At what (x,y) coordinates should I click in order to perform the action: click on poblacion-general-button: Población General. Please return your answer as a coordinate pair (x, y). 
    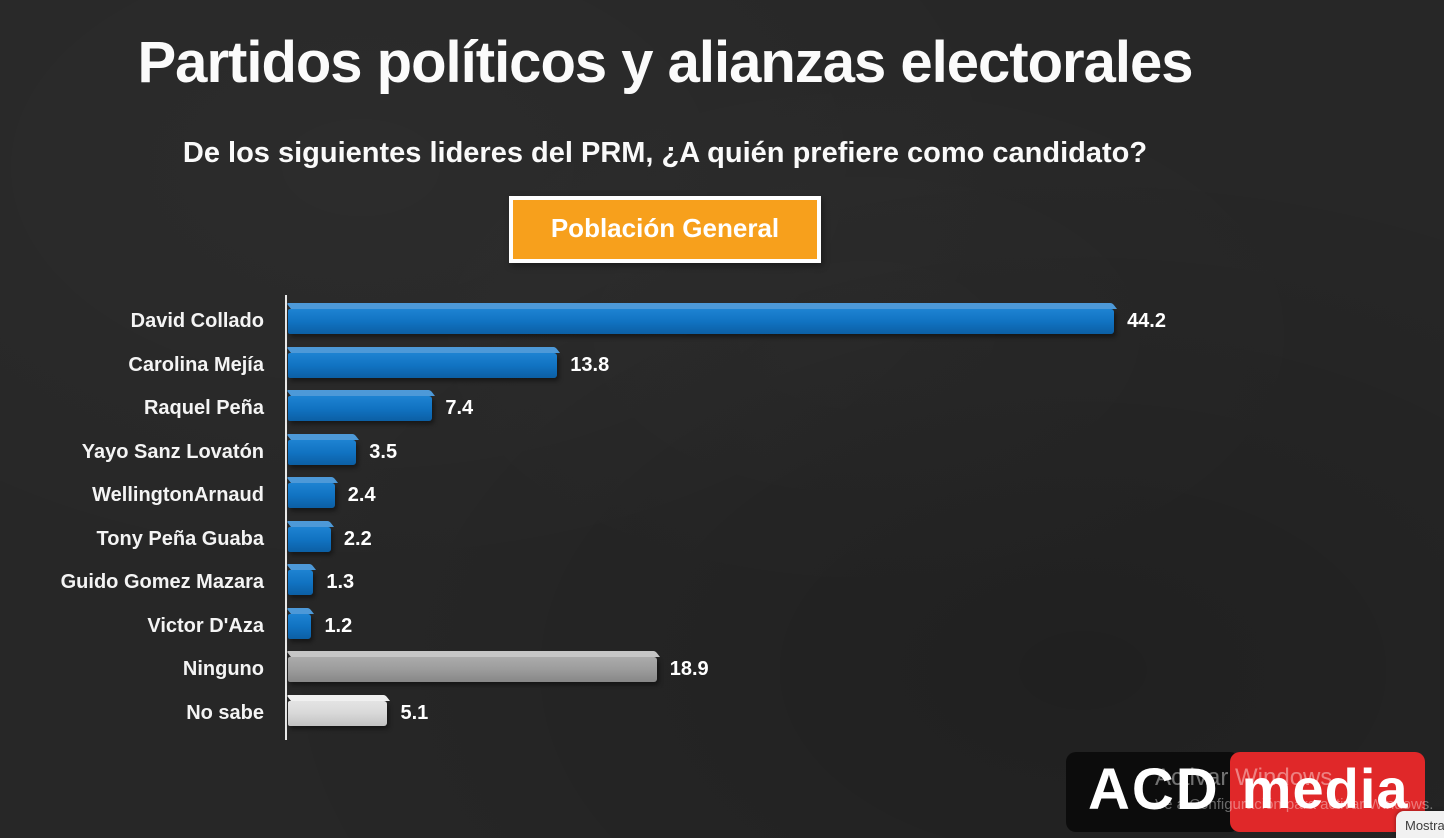
    Looking at the image, I should click on (665, 229).